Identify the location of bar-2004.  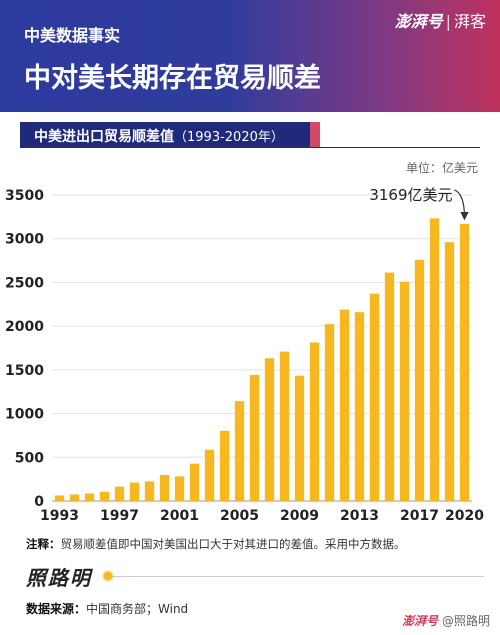
(224, 465).